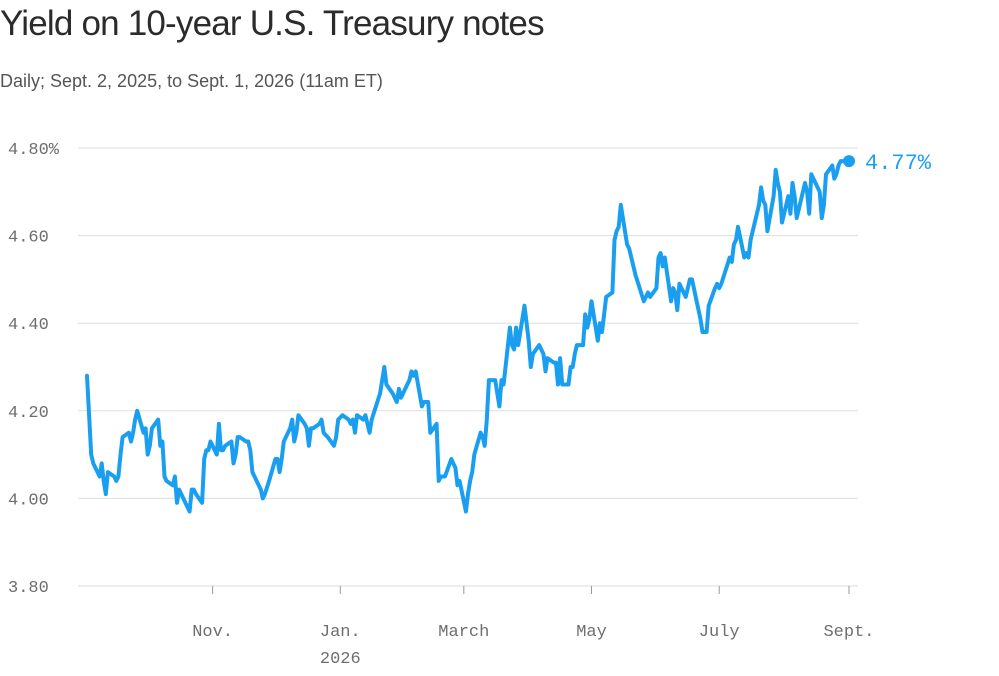 This screenshot has height=676, width=999. Describe the element at coordinates (849, 161) in the screenshot. I see `end-point-dot` at that location.